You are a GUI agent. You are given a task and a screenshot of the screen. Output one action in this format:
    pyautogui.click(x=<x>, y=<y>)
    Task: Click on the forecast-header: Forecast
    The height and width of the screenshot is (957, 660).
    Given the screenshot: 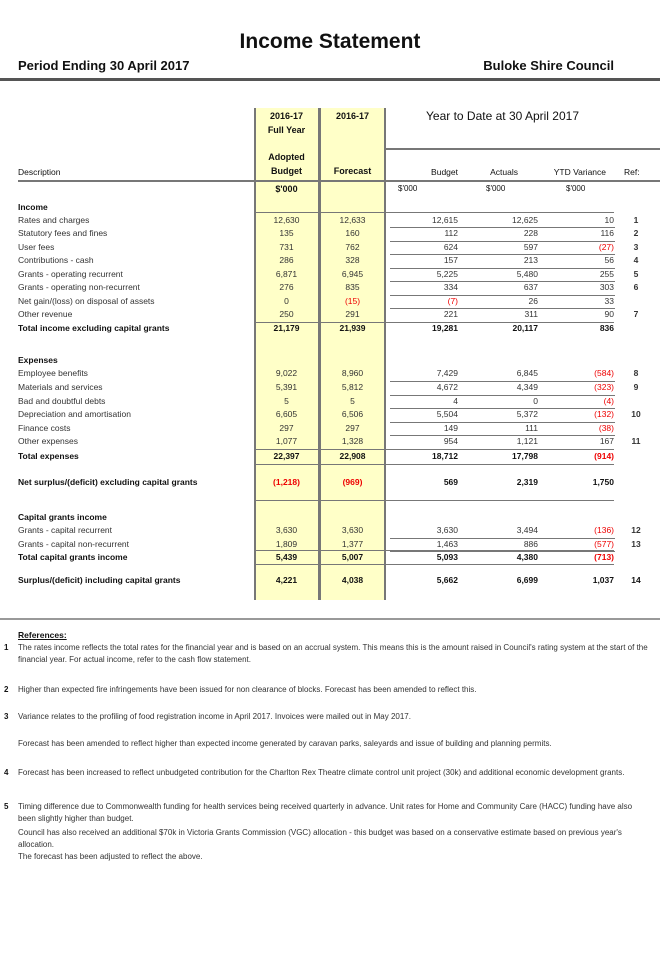 What is the action you would take?
    pyautogui.click(x=352, y=171)
    